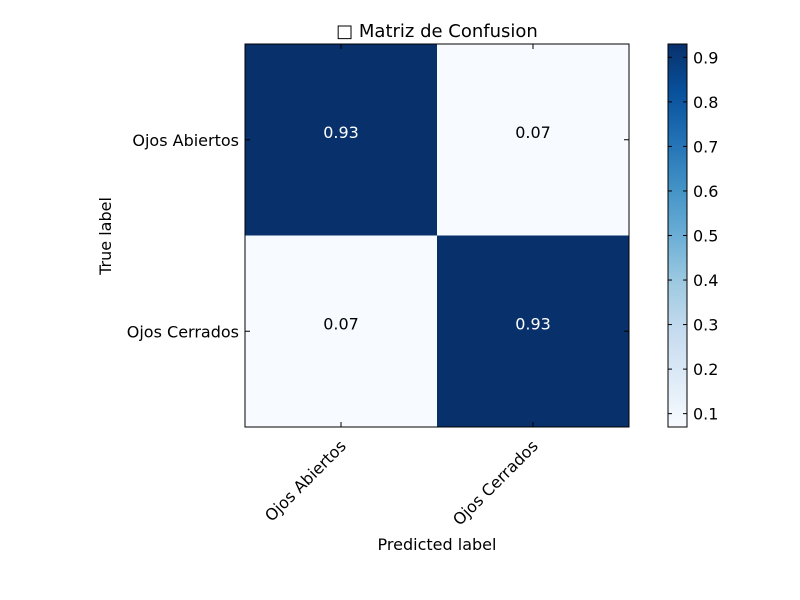 The image size is (800, 600). What do you see at coordinates (705, 191) in the screenshot?
I see `colorbar-tick-label: 0.6` at bounding box center [705, 191].